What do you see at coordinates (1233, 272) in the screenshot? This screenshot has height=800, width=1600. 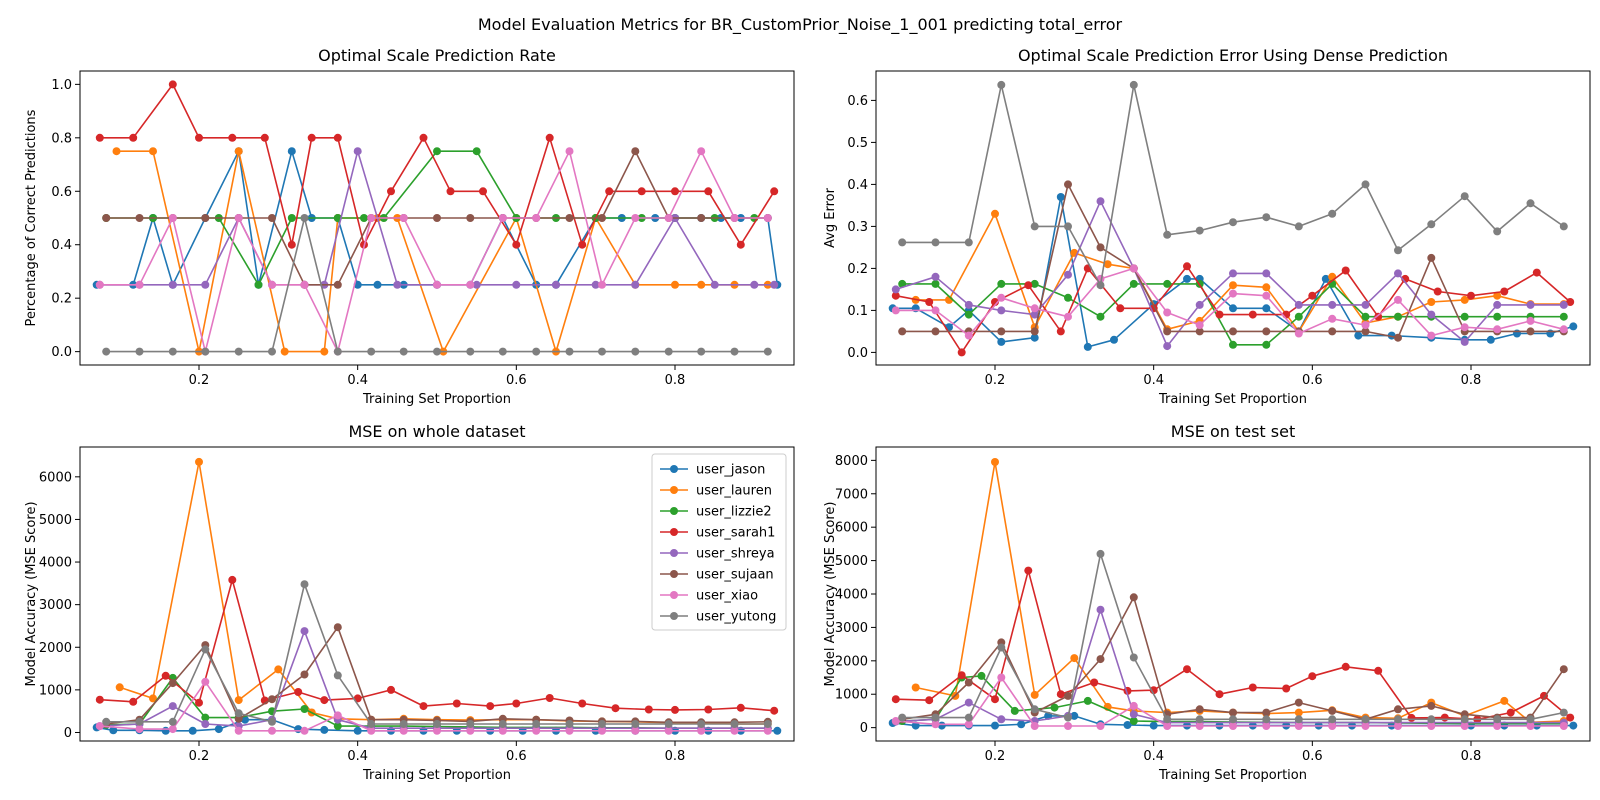 I see `series-line-user_jason` at bounding box center [1233, 272].